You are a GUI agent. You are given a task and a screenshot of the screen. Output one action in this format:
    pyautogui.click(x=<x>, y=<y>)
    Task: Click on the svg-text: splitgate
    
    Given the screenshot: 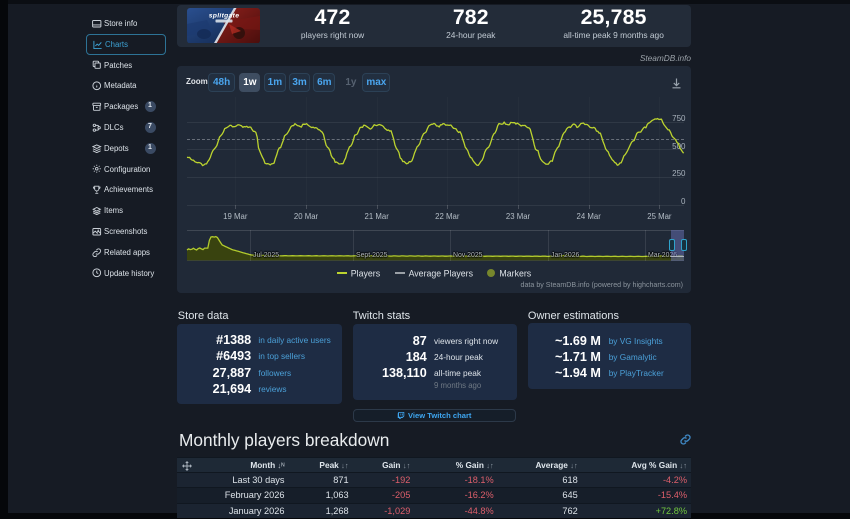 What is the action you would take?
    pyautogui.click(x=223, y=16)
    